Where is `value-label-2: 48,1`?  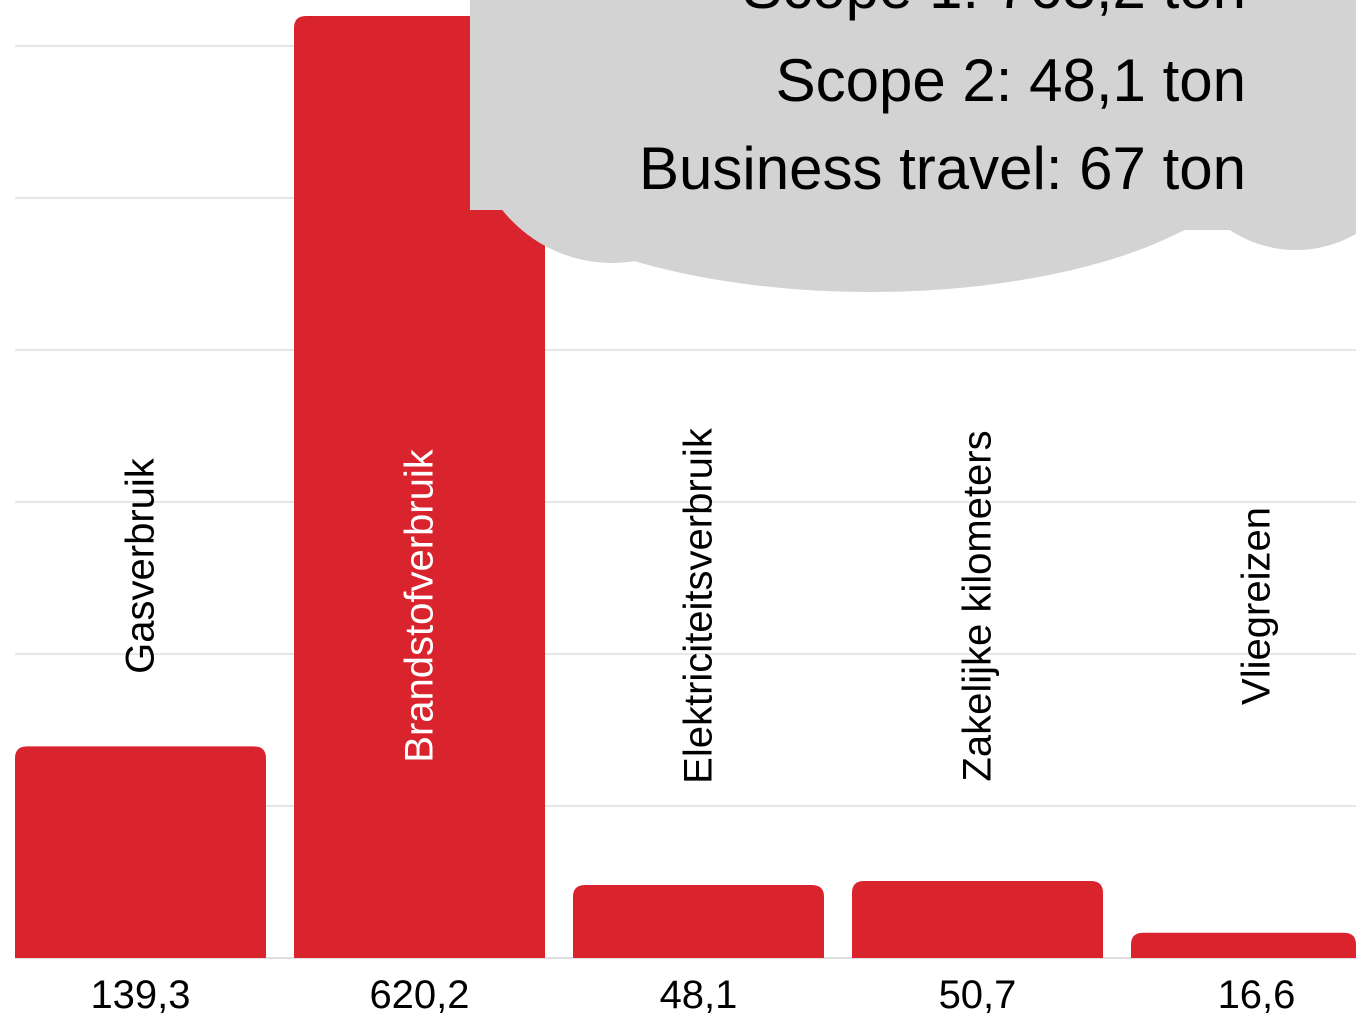
value-label-2: 48,1 is located at coordinates (699, 993).